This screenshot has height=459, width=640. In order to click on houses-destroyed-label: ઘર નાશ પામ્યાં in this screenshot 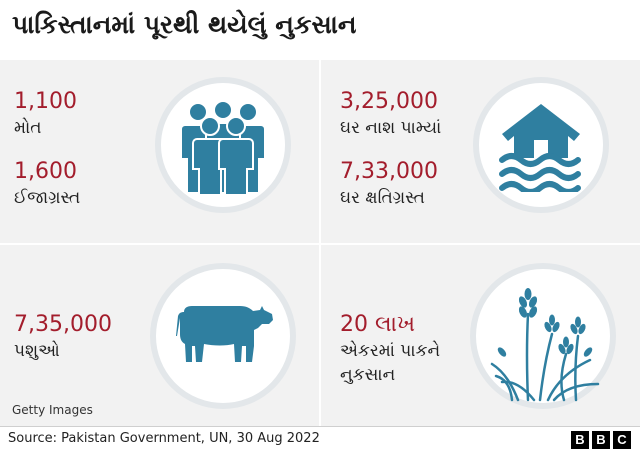, I will do `click(391, 128)`.